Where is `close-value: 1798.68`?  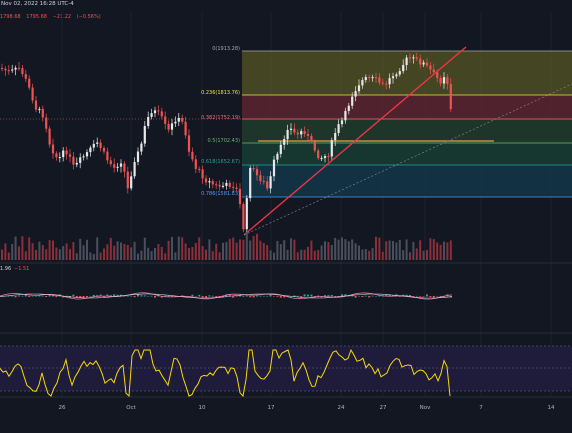
close-value: 1798.68 is located at coordinates (10, 17).